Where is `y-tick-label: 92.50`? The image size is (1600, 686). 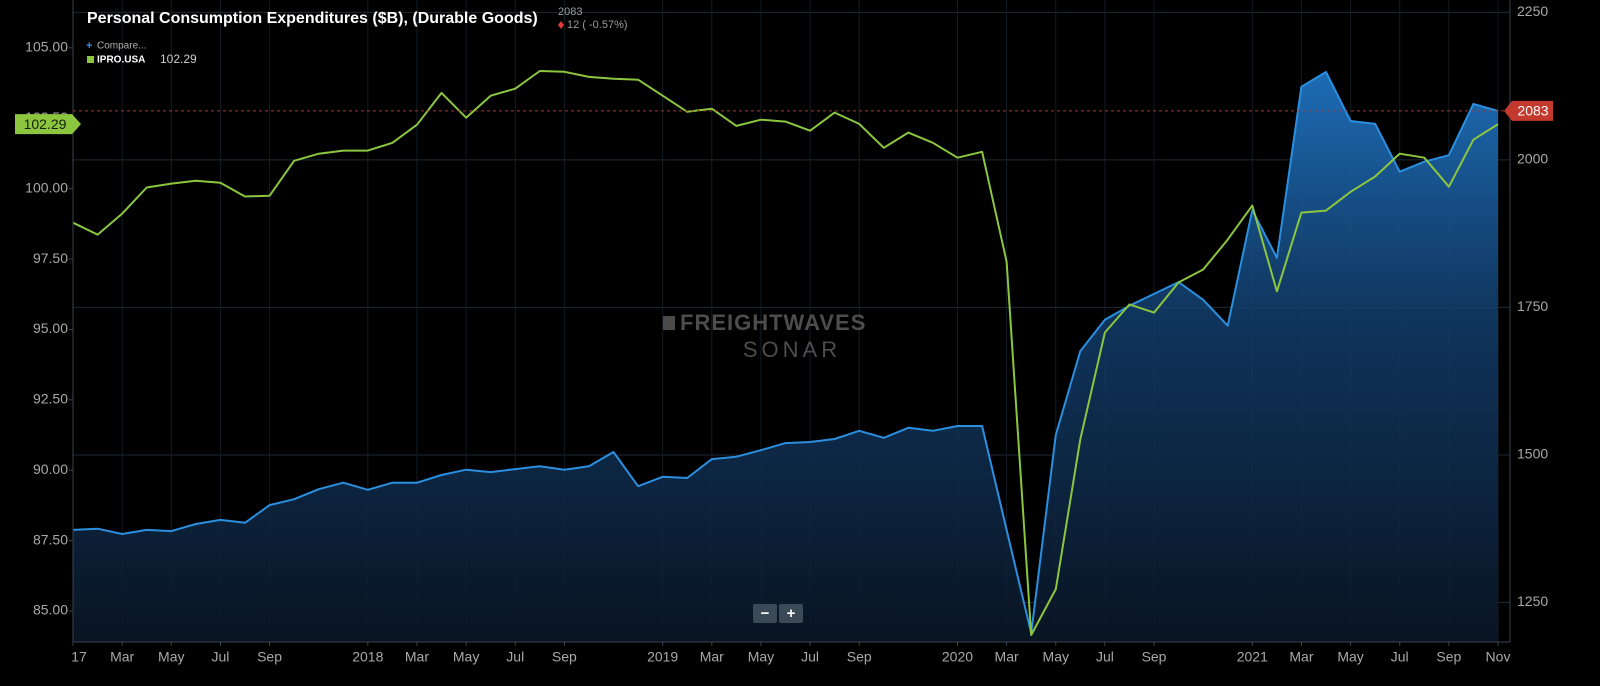 y-tick-label: 92.50 is located at coordinates (50, 399).